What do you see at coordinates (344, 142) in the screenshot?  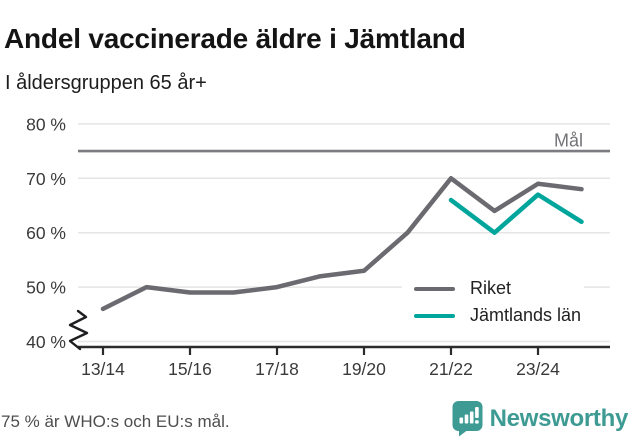 I see `target-line-group: Mål` at bounding box center [344, 142].